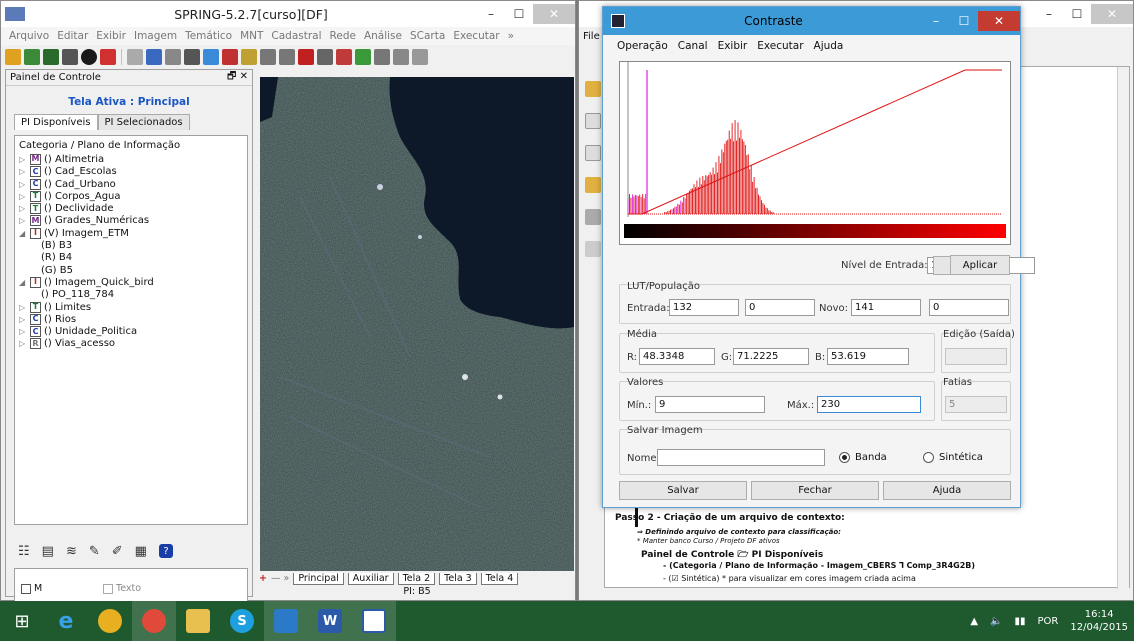 This screenshot has height=641, width=1134. I want to click on maximize-button: ☐, so click(519, 14).